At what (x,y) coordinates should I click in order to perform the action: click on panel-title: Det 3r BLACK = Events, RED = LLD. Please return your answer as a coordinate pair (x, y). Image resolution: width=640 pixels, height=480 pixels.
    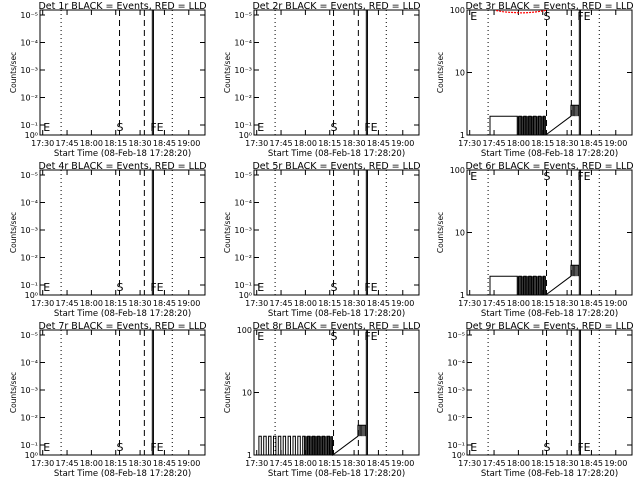
    Looking at the image, I should click on (549, 6).